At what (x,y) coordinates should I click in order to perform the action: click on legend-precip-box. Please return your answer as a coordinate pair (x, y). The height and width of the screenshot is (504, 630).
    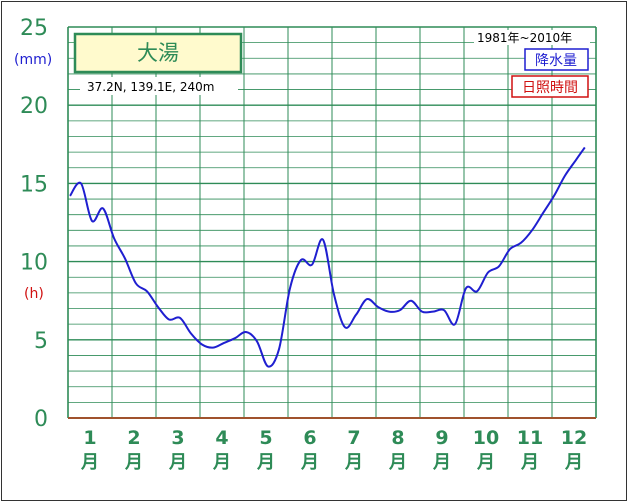
    Looking at the image, I should click on (556, 59).